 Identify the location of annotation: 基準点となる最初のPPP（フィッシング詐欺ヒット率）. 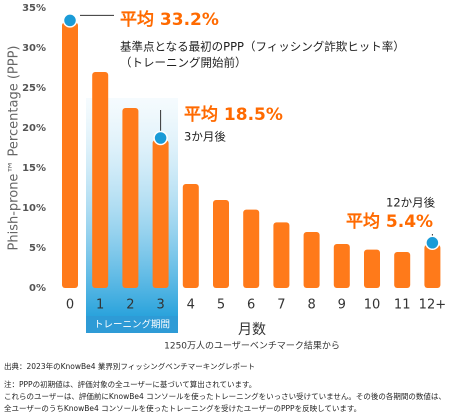
(262, 47).